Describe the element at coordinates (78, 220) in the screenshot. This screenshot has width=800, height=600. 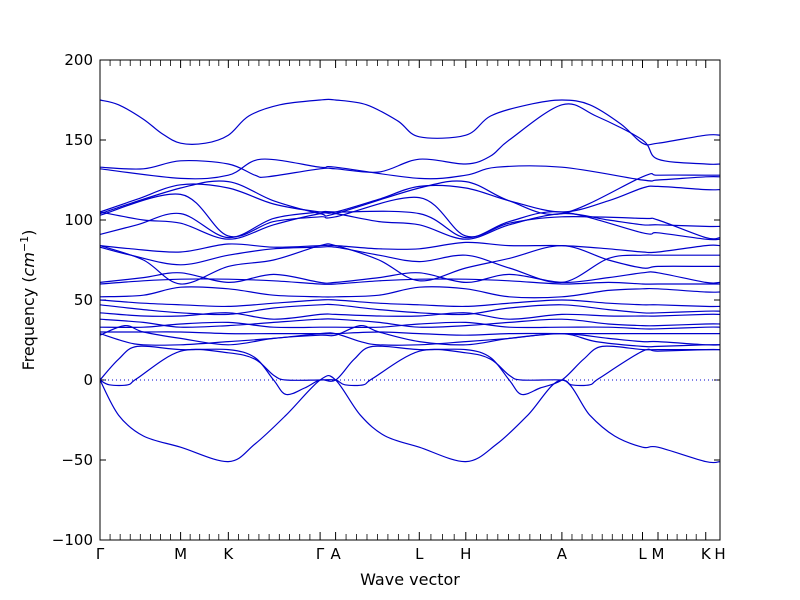
I see `y-tick-label: 100` at that location.